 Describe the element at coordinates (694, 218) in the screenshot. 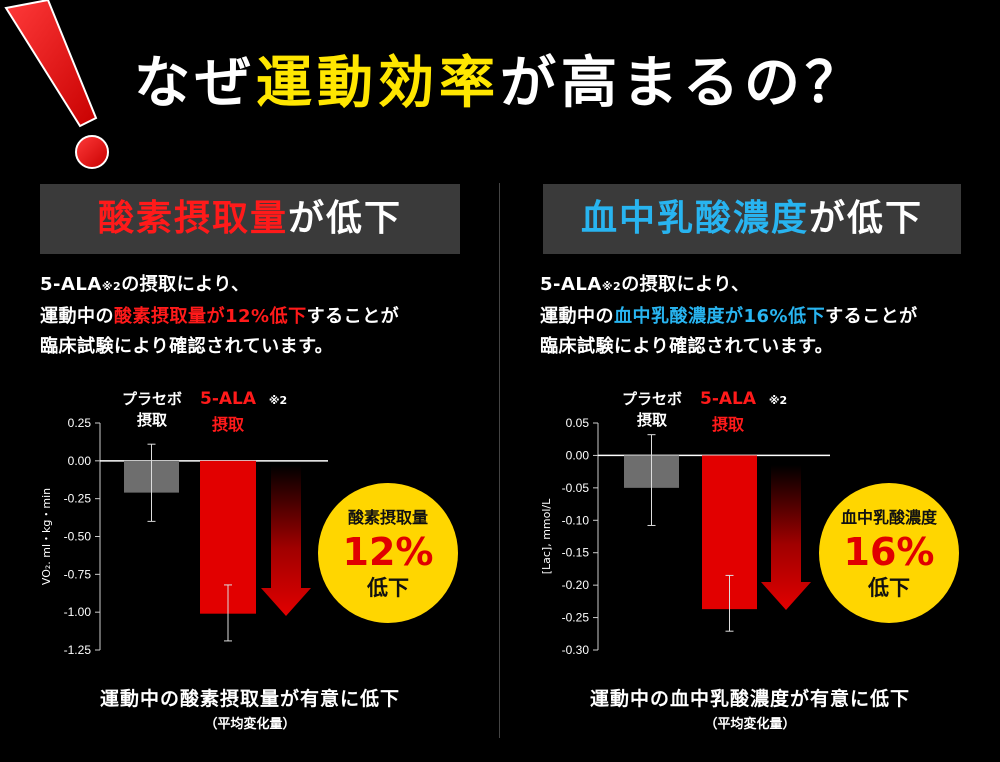

I see `lactate-header-highlight: 血中乳酸濃度` at that location.